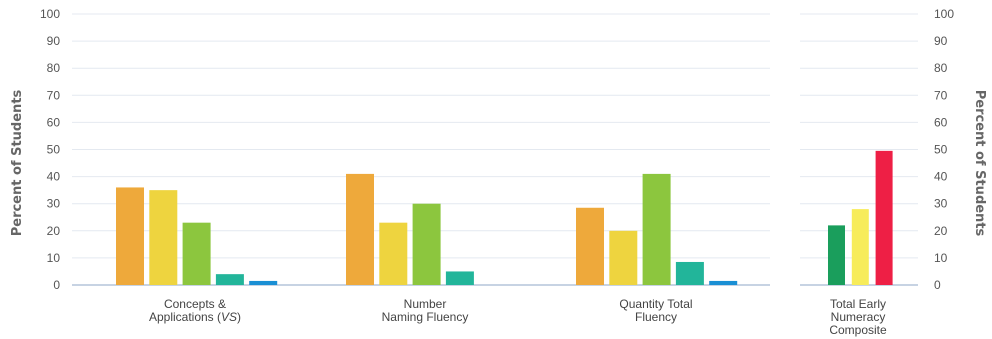 The width and height of the screenshot is (992, 339). I want to click on category-label: Fluency, so click(656, 317).